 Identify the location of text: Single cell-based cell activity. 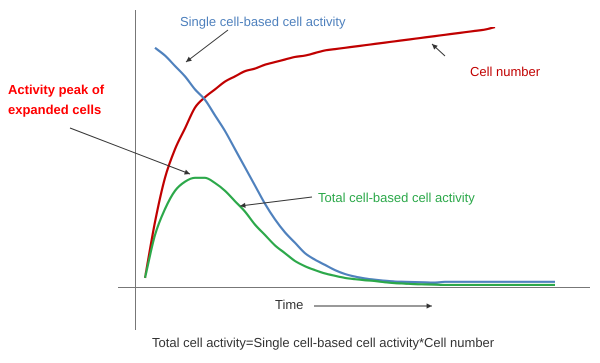
(263, 21).